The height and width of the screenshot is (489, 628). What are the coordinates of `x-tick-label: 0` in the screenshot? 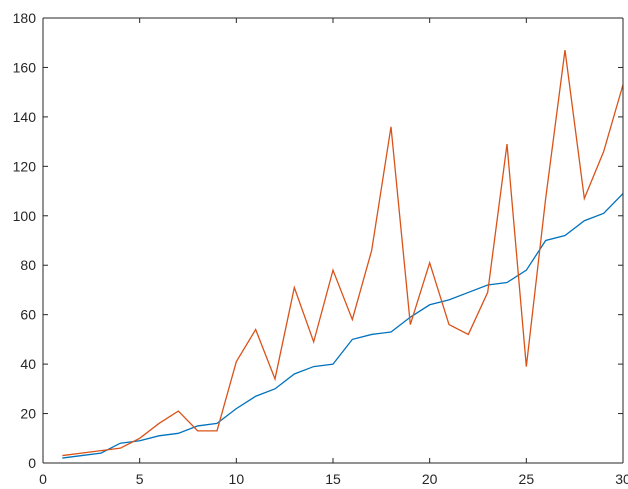 It's located at (43, 479).